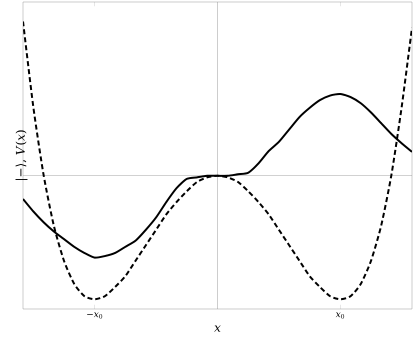  What do you see at coordinates (22, 155) in the screenshot?
I see `y-axis-title: |−⟩, V(x)` at bounding box center [22, 155].